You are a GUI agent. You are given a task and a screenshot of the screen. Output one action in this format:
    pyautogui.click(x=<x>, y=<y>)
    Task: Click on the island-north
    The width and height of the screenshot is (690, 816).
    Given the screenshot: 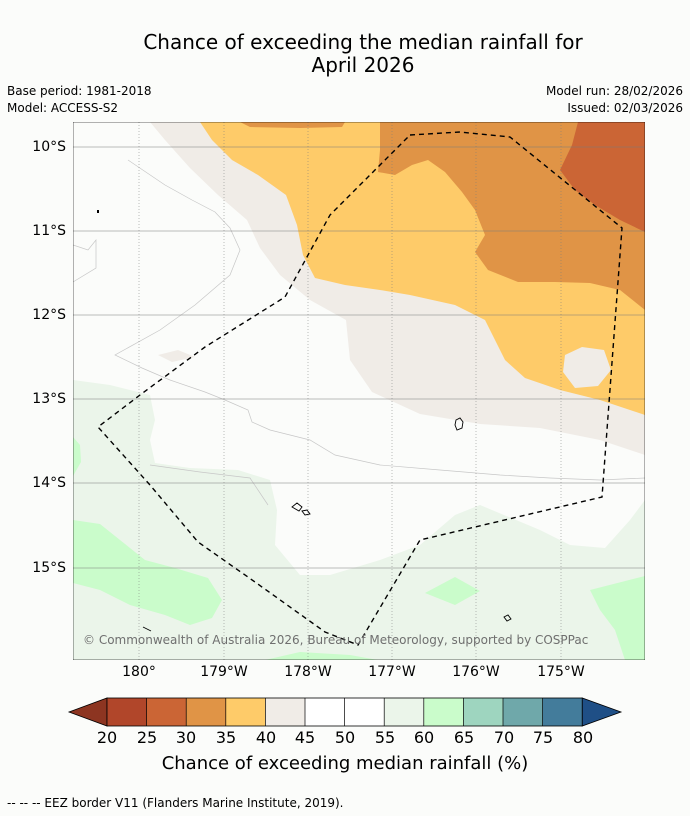 What is the action you would take?
    pyautogui.click(x=459, y=424)
    